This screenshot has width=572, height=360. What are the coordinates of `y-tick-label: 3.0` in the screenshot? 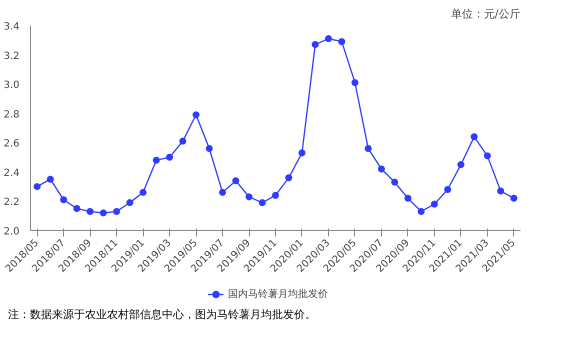 It's located at (12, 86).